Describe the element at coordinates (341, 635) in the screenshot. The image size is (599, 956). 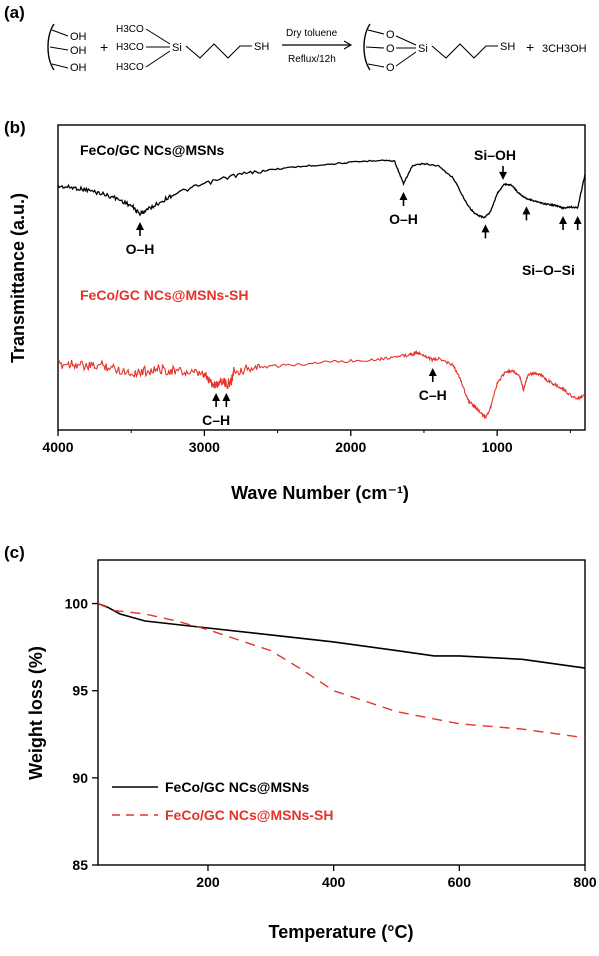
I see `tga-series-black-line` at that location.